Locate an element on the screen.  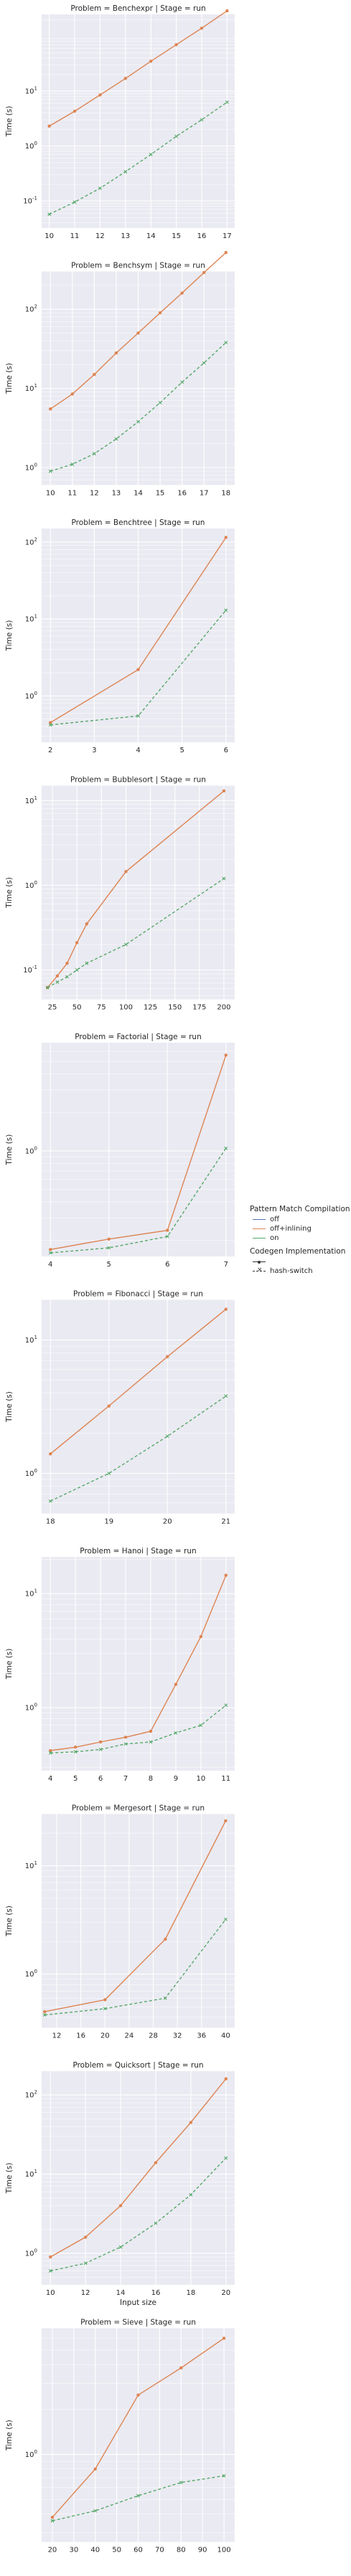
x-tick-label: 150 is located at coordinates (175, 1008).